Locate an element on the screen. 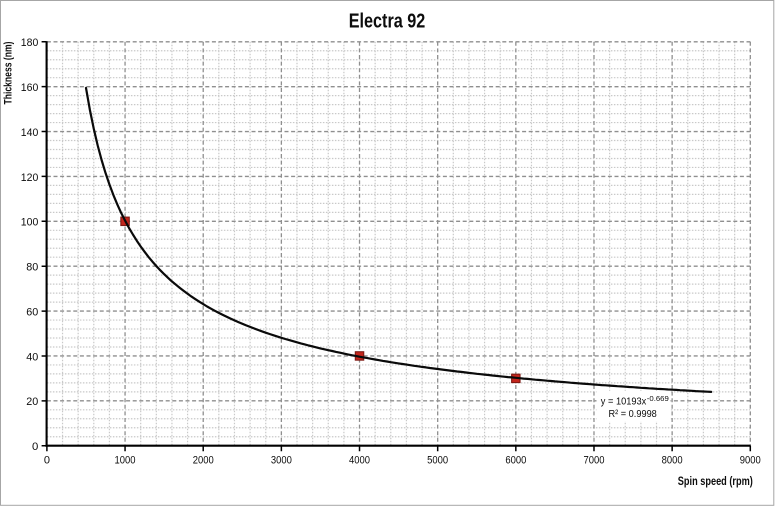 Image resolution: width=776 pixels, height=508 pixels. svg-text: 6000 is located at coordinates (515, 461).